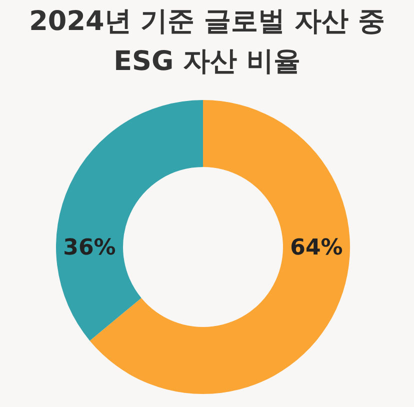  What do you see at coordinates (89, 248) in the screenshot?
I see `data-label: 36%` at bounding box center [89, 248].